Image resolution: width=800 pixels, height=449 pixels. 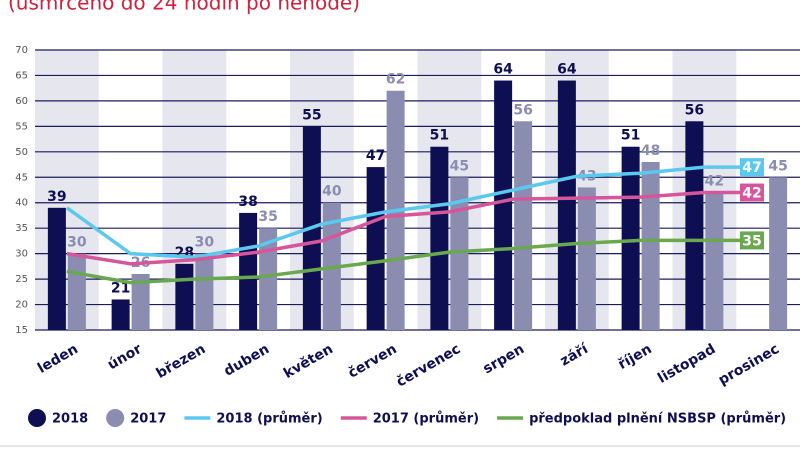 I want to click on x-tick-label: březen, so click(x=181, y=361).